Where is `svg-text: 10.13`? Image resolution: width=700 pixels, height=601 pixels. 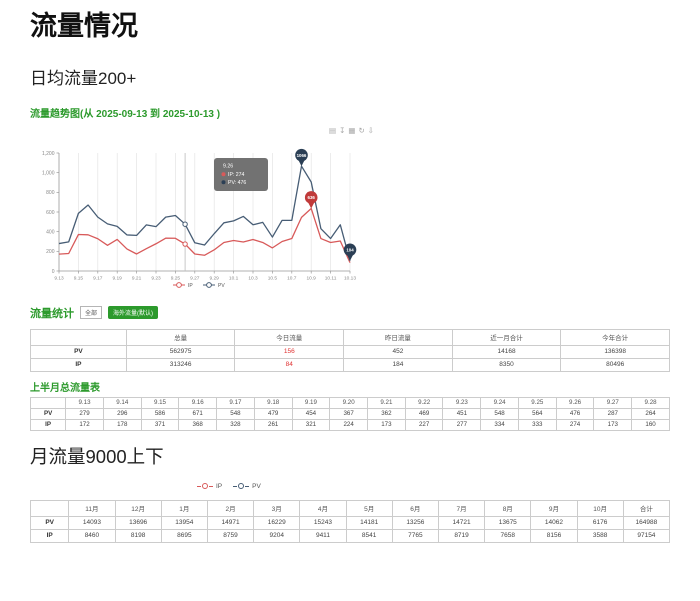 svg-text: 10.13 is located at coordinates (350, 278).